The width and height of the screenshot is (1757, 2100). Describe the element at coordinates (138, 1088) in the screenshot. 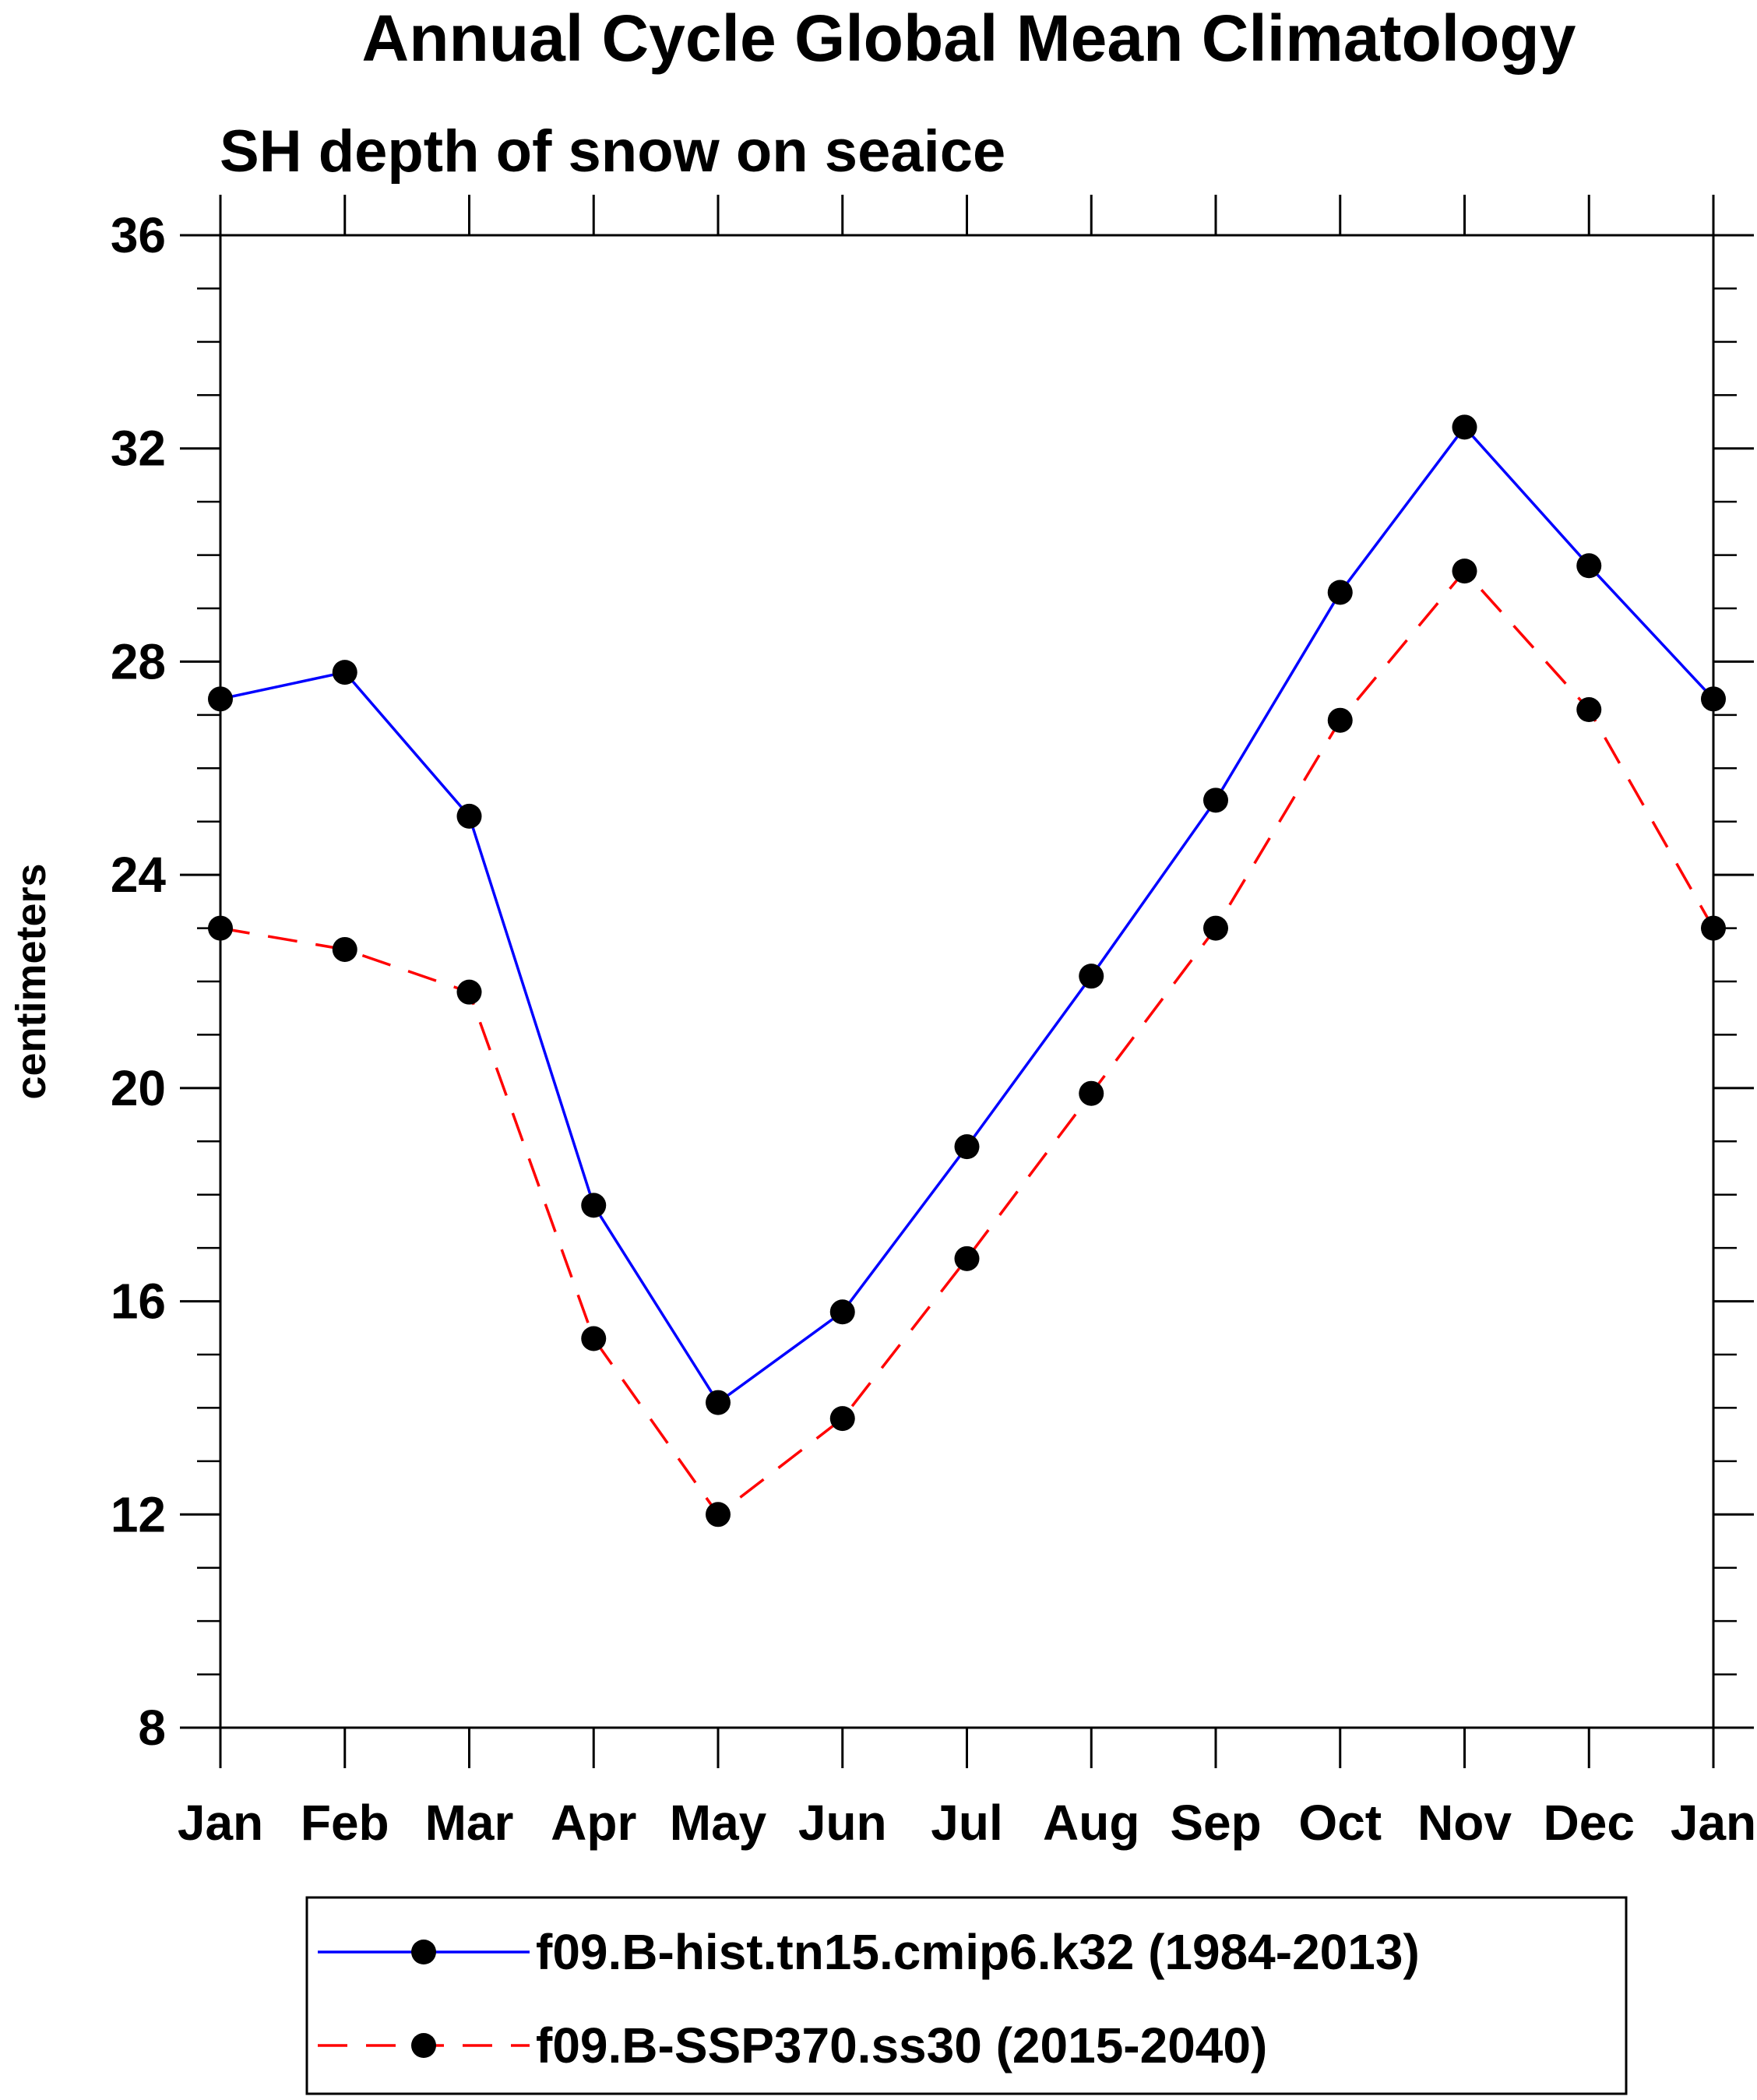

I see `y-tick-label: 20` at that location.